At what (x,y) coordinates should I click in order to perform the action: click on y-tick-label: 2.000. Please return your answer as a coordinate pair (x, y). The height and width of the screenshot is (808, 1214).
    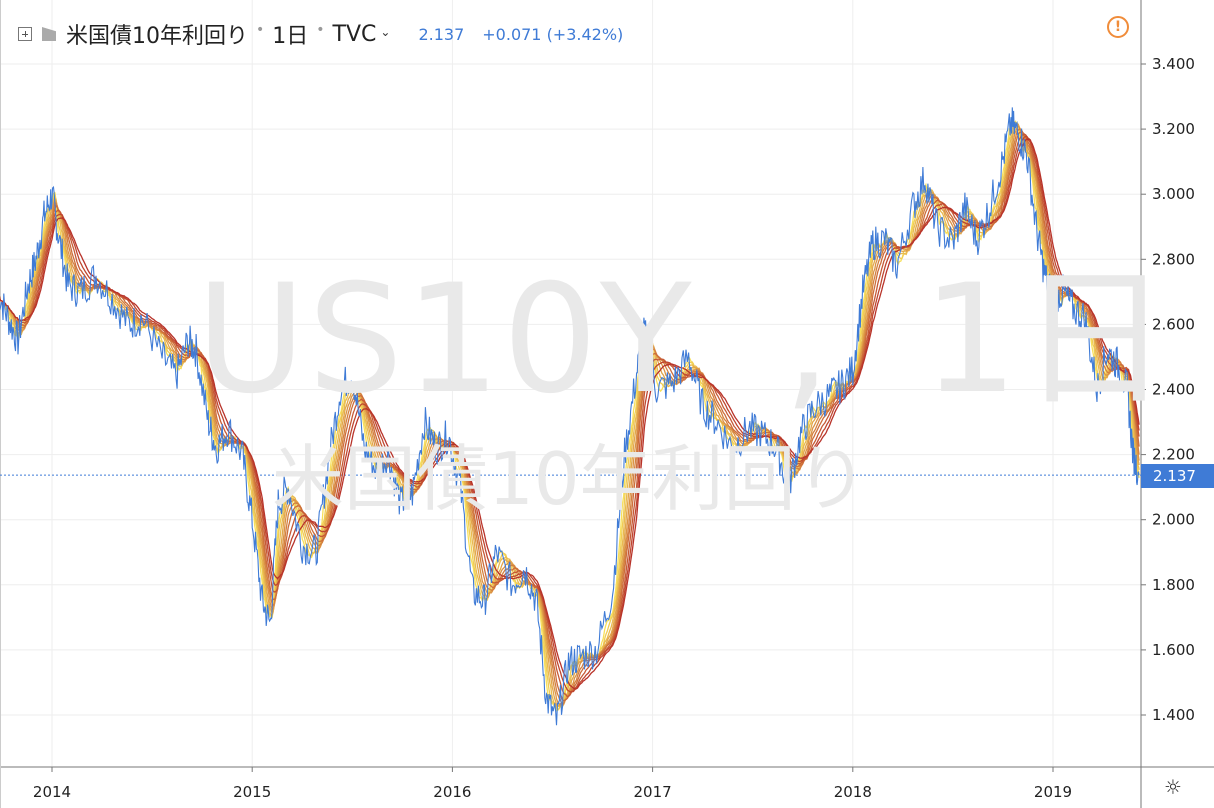
    Looking at the image, I should click on (1173, 520).